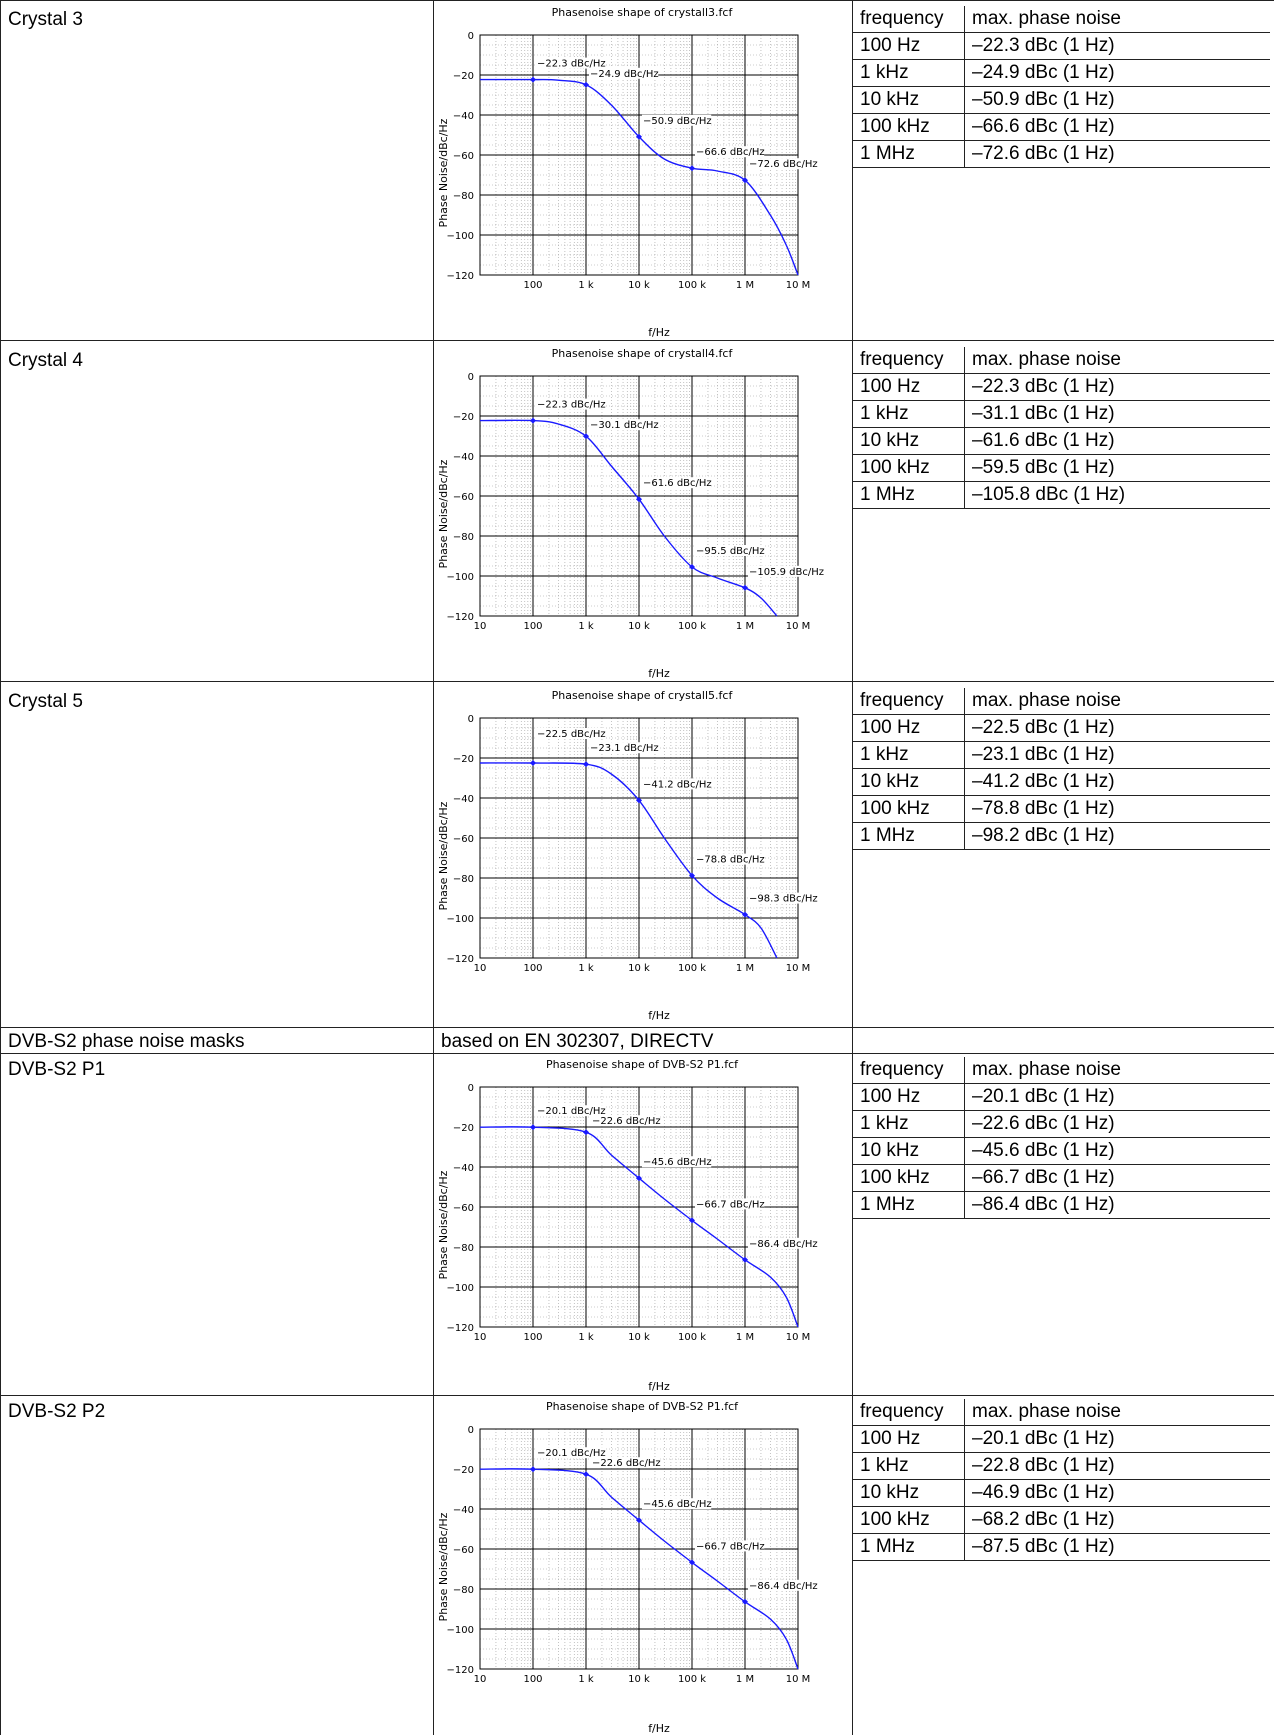 This screenshot has height=1735, width=1274. I want to click on table-row: 1 MHz –86.4 dBc (1 Hz), so click(1061, 1205).